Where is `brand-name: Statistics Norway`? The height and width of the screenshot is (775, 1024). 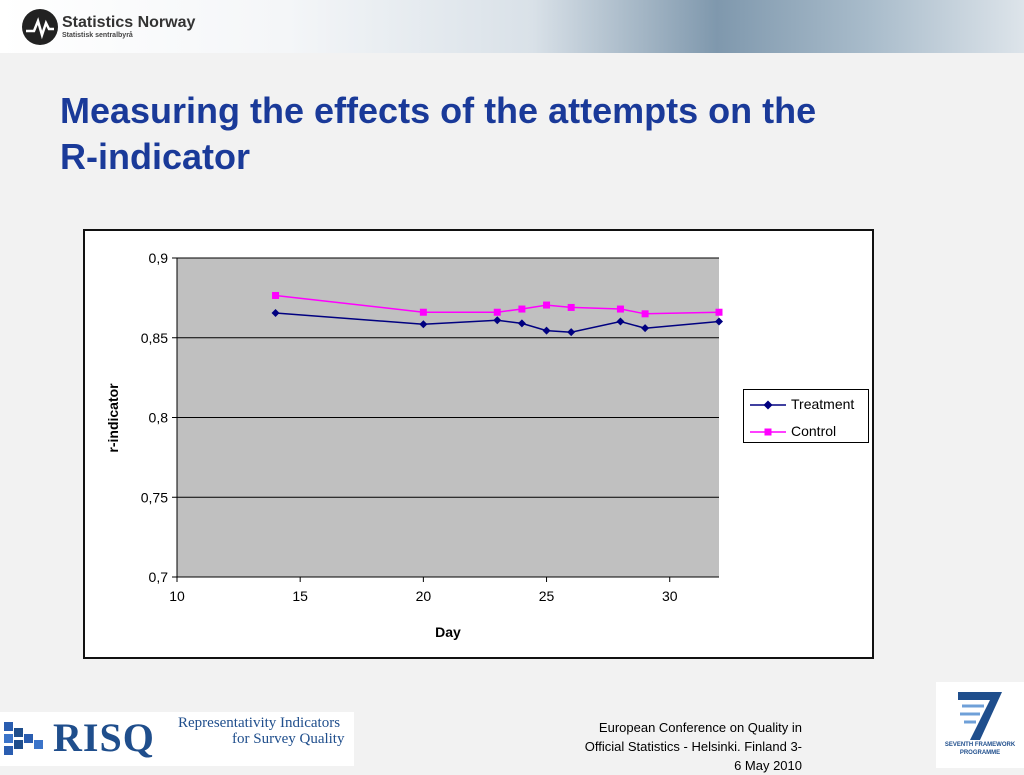 brand-name: Statistics Norway is located at coordinates (129, 22).